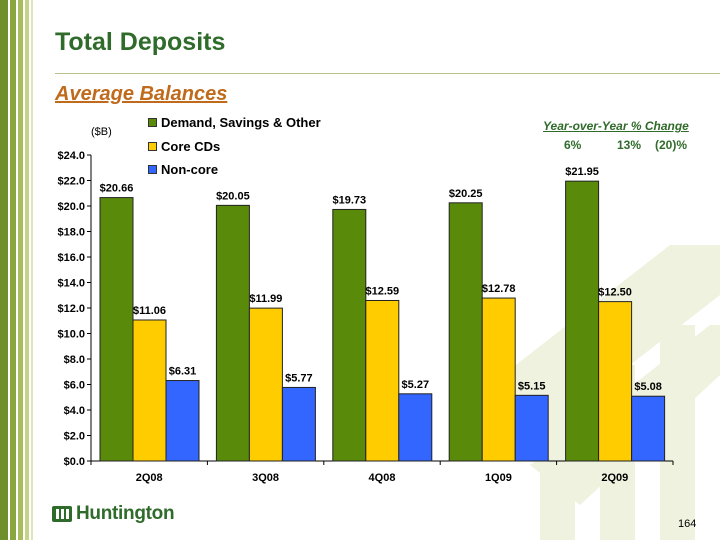 The width and height of the screenshot is (720, 540). Describe the element at coordinates (149, 311) in the screenshot. I see `data-label: $11.06` at that location.